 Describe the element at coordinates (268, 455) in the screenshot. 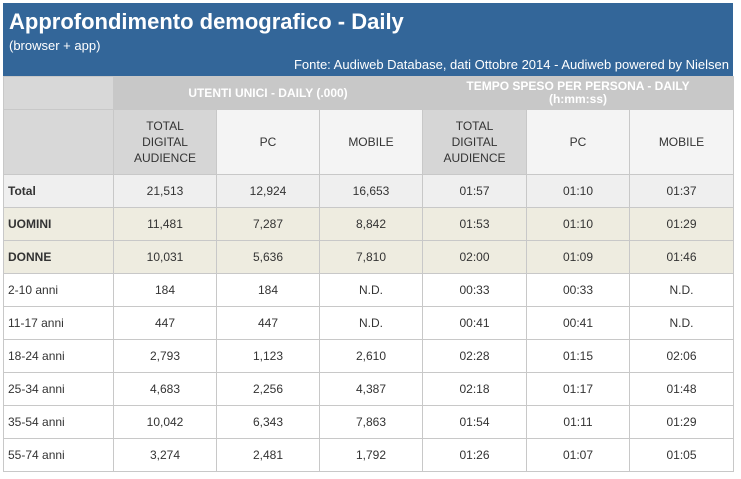

I see `table-cell: 2,481` at that location.